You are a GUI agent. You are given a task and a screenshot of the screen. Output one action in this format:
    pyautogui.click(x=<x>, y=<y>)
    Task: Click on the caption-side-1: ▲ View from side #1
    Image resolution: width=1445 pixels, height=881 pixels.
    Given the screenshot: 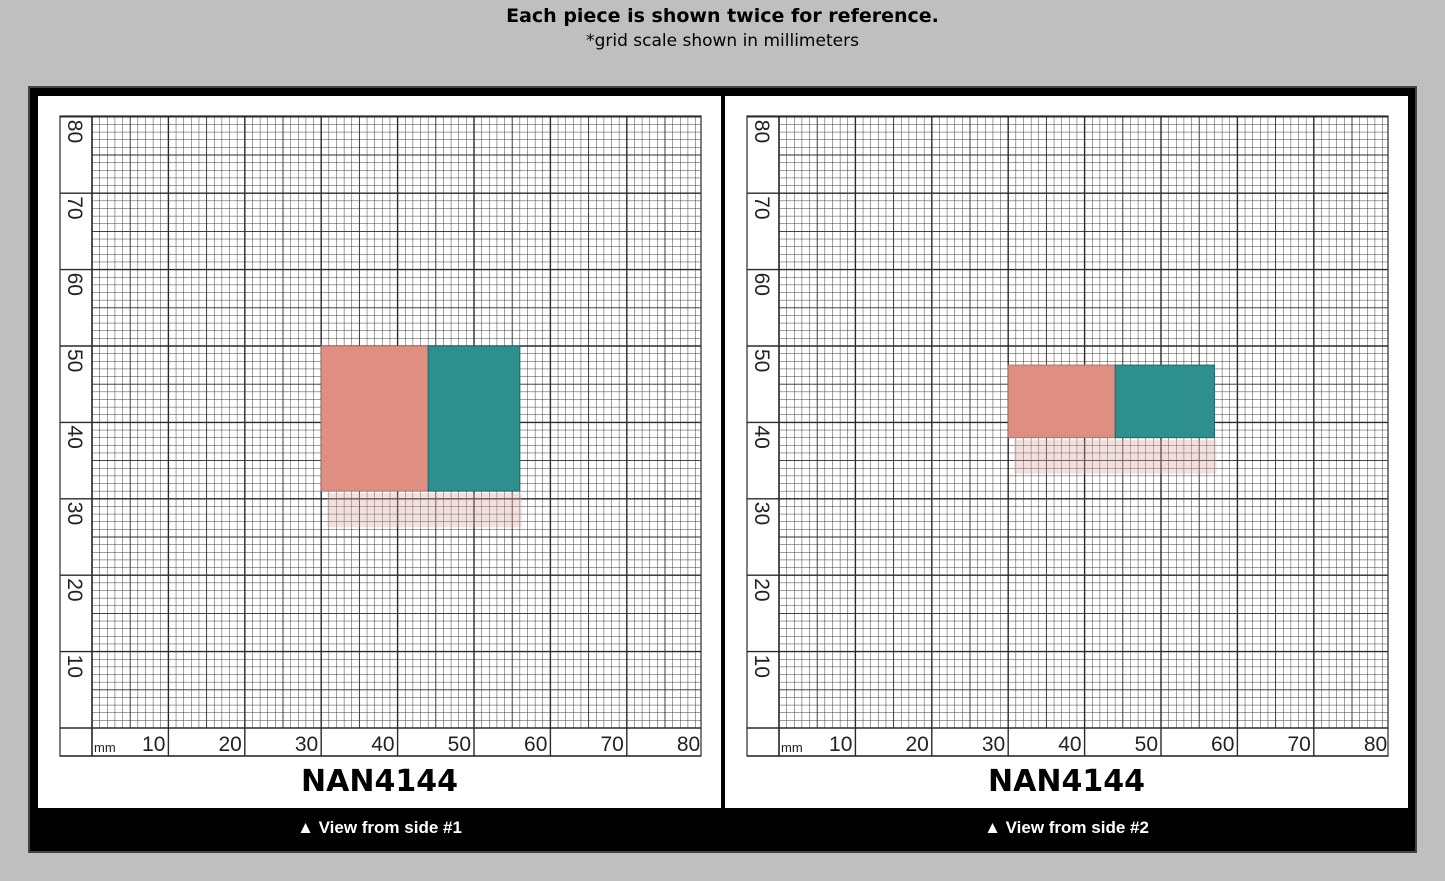 What is the action you would take?
    pyautogui.click(x=379, y=827)
    